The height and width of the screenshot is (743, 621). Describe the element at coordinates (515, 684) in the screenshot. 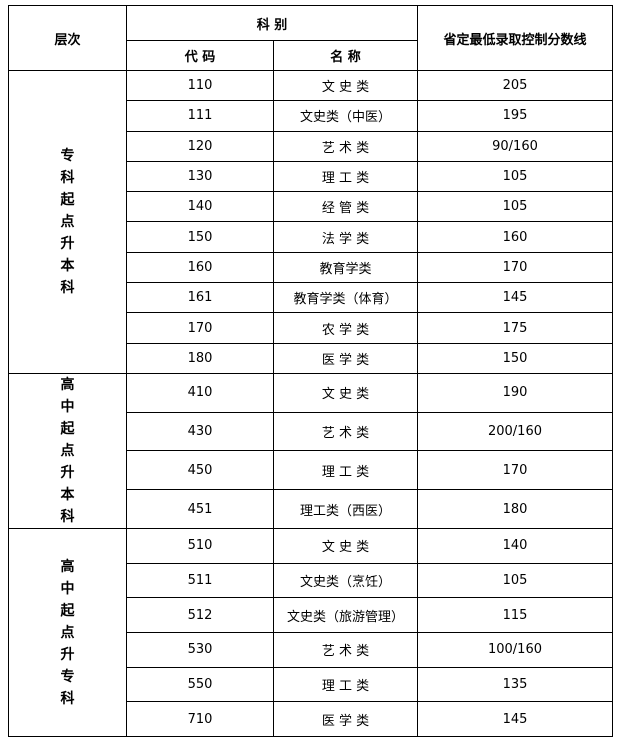

I see `score-cell: 135` at that location.